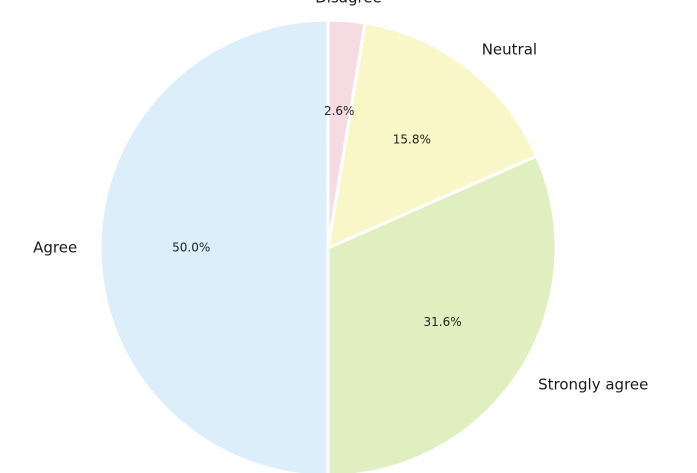  I want to click on pie-label-disagree: Disagree, so click(348, 3).